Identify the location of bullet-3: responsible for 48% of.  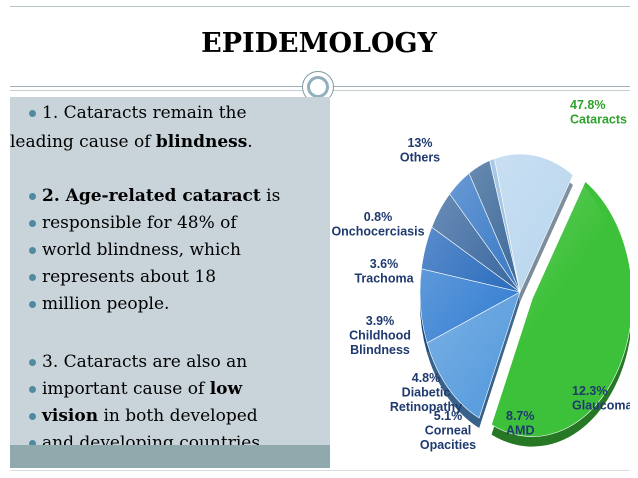
(139, 223).